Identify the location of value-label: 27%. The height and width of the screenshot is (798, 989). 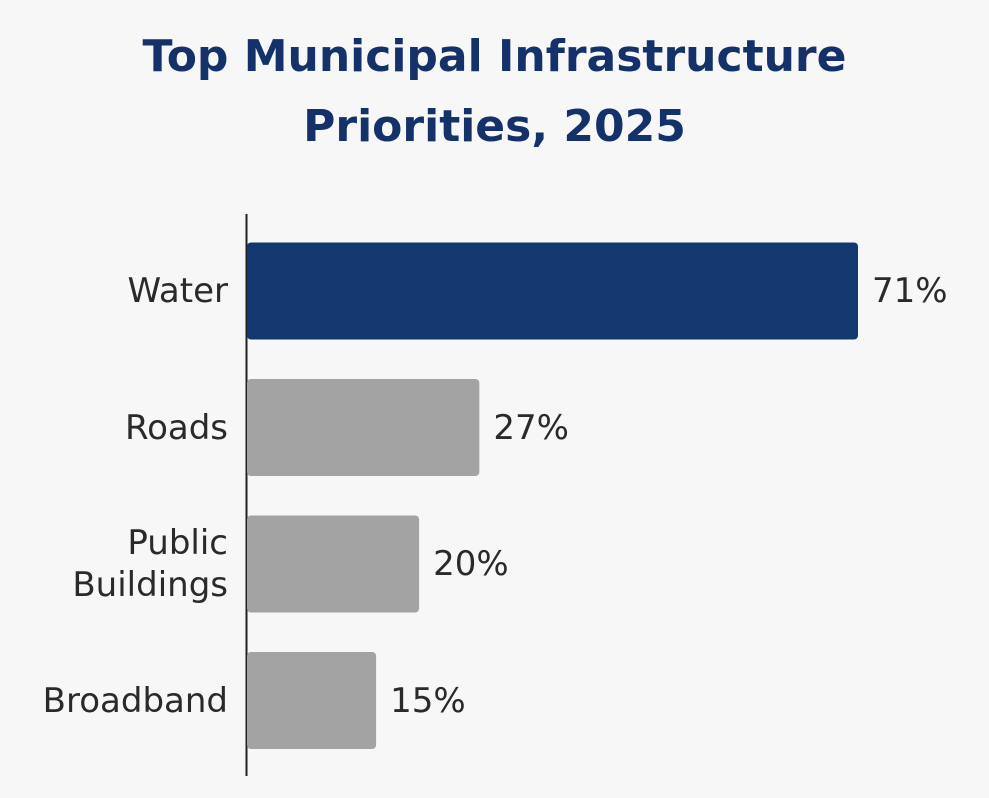
(531, 427).